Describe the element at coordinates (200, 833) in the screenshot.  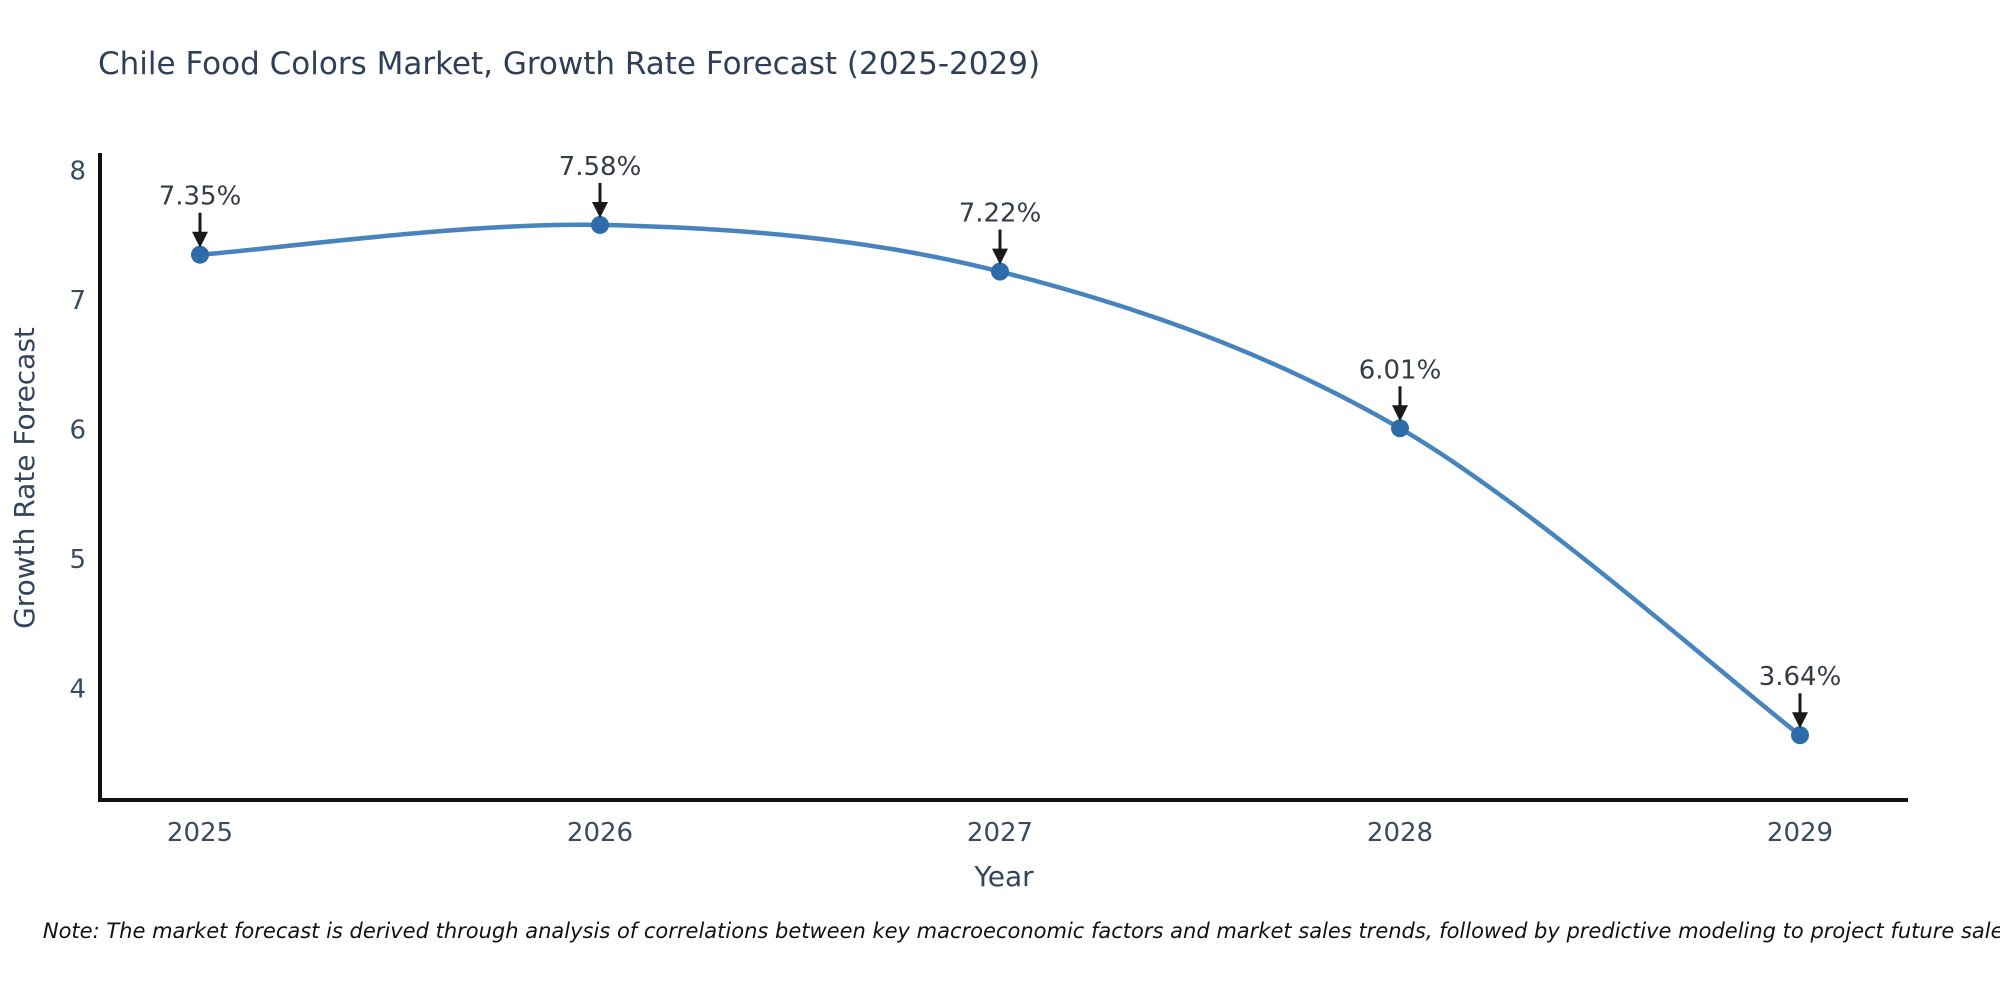
I see `x-tick-label: 2025` at that location.